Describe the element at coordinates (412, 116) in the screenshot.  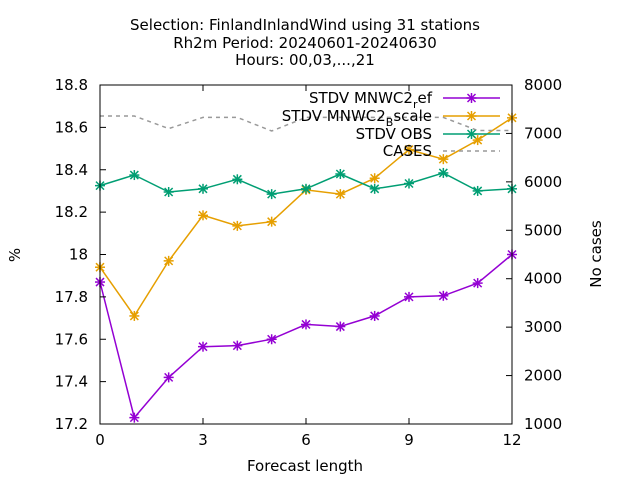
I see `legend-label-tail: scale` at that location.